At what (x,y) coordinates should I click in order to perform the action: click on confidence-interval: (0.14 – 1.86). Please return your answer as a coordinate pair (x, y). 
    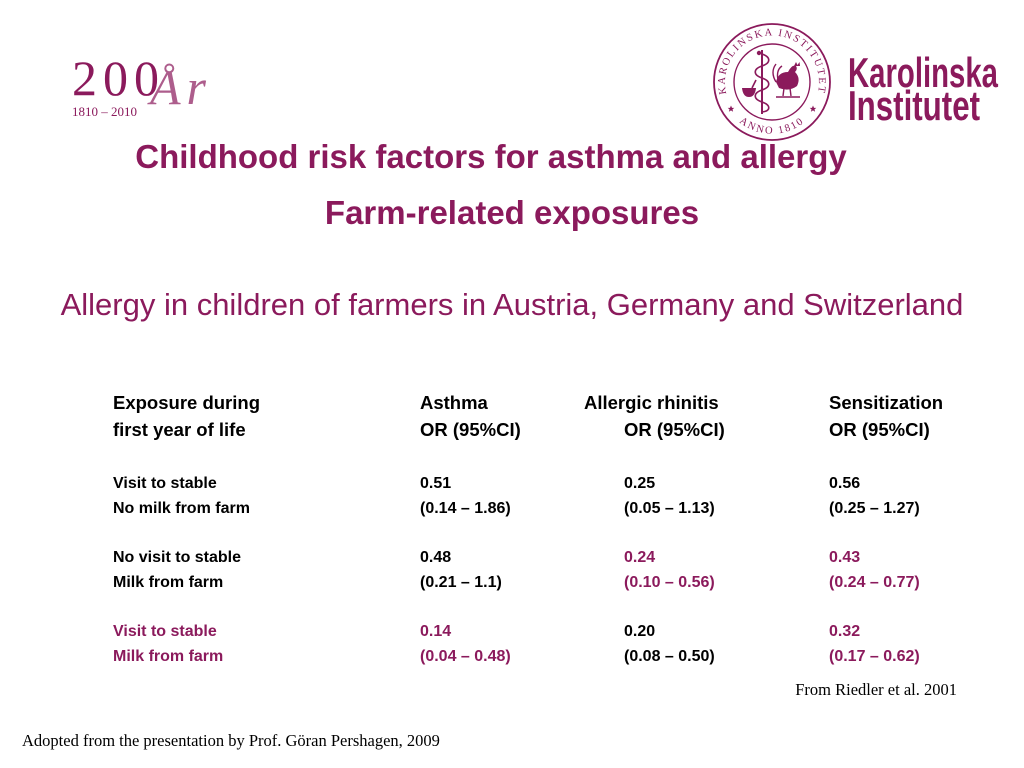
    Looking at the image, I should click on (465, 508).